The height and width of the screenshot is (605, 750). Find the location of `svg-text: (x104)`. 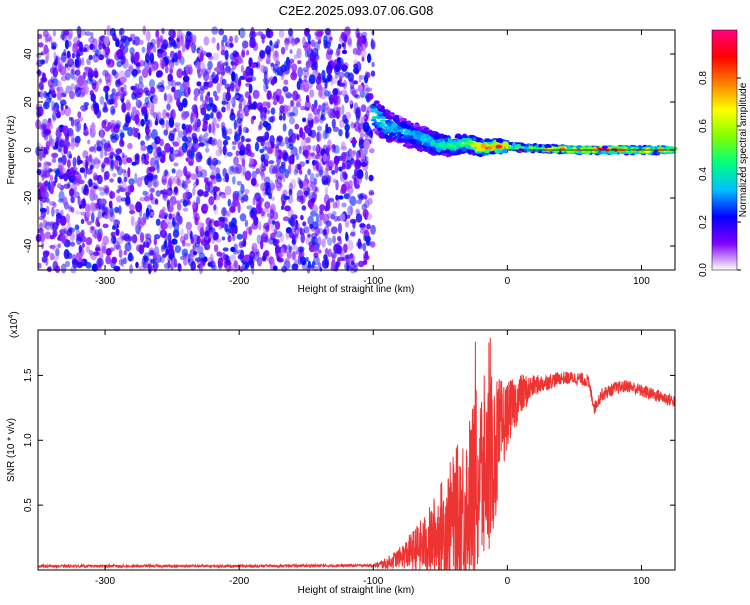

svg-text: (x104) is located at coordinates (14, 324).